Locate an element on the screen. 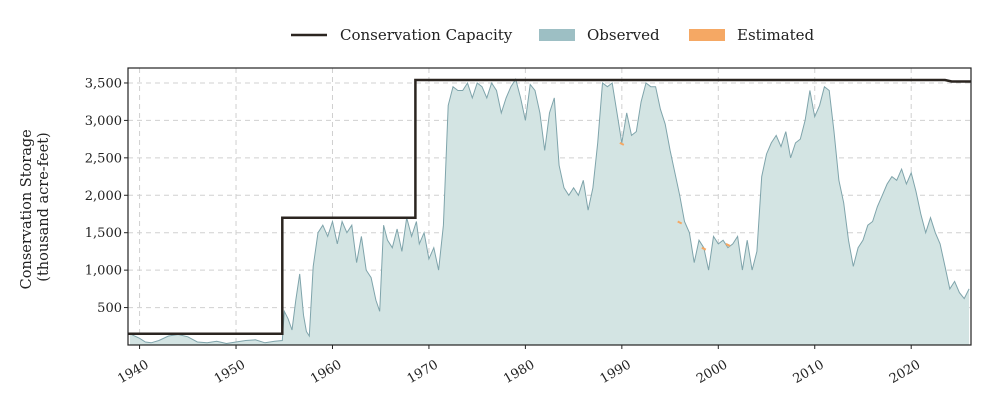 The height and width of the screenshot is (401, 1000). x-tick-label: 1960 is located at coordinates (326, 372).